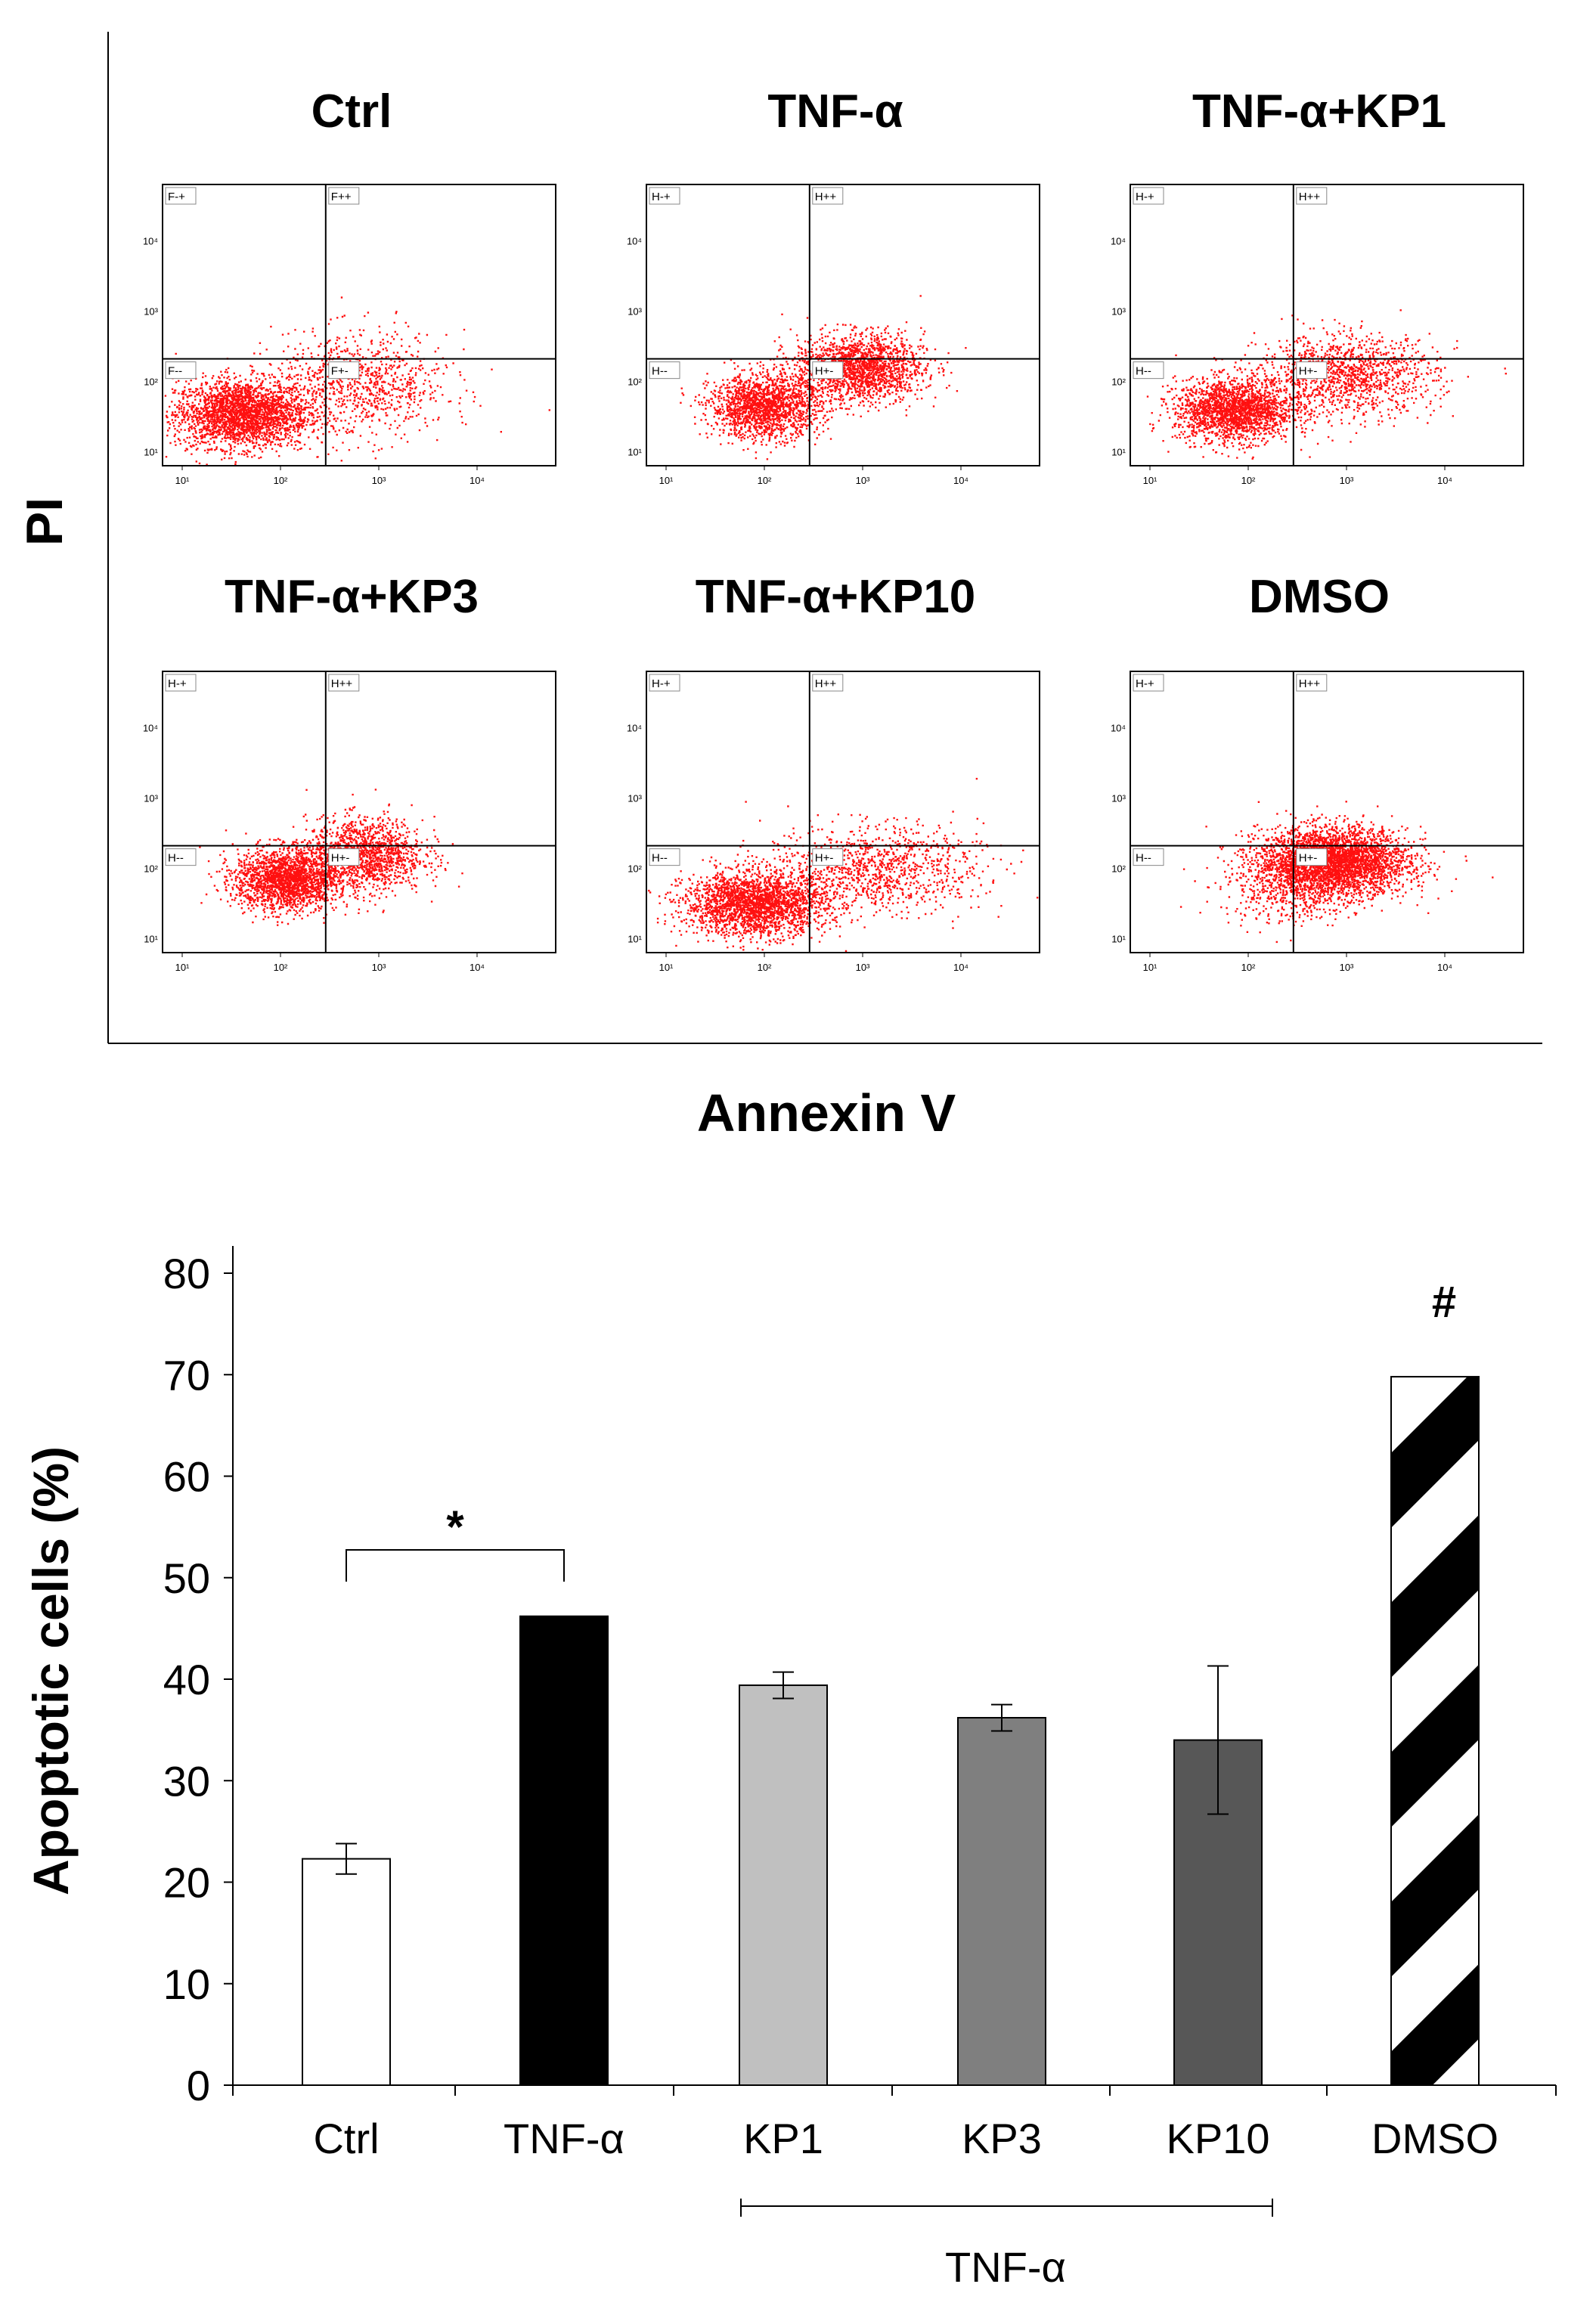 This screenshot has height=2315, width=1596. Describe the element at coordinates (783, 1885) in the screenshot. I see `bar-kp1` at that location.